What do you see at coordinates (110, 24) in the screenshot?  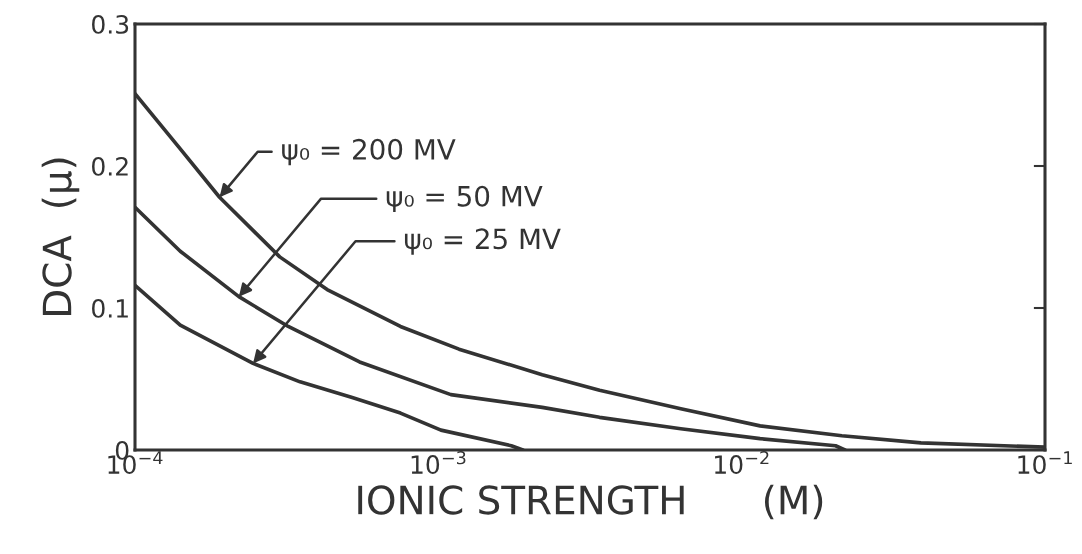 I see `y-tick-label: 0.3` at bounding box center [110, 24].